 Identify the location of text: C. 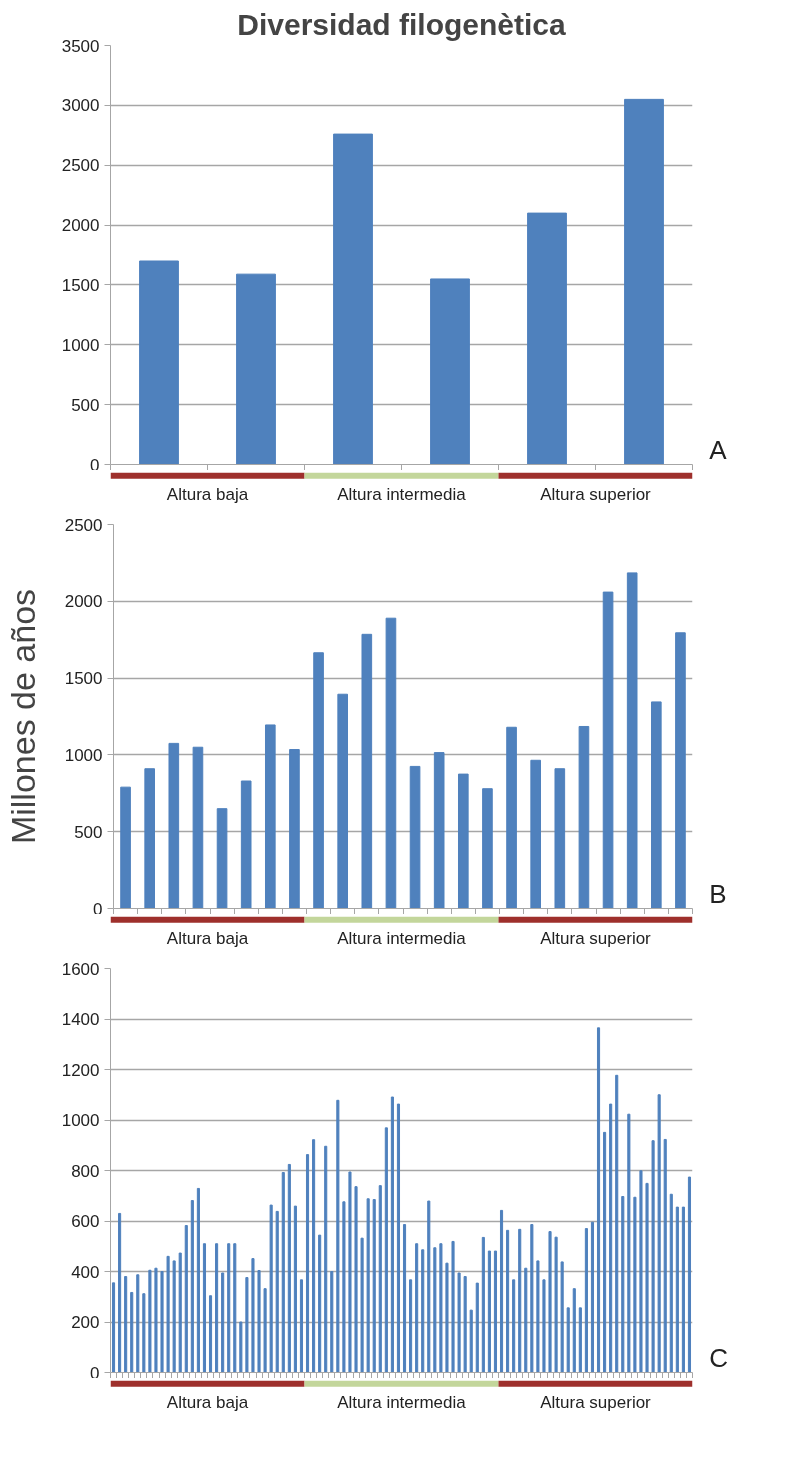
(719, 1357).